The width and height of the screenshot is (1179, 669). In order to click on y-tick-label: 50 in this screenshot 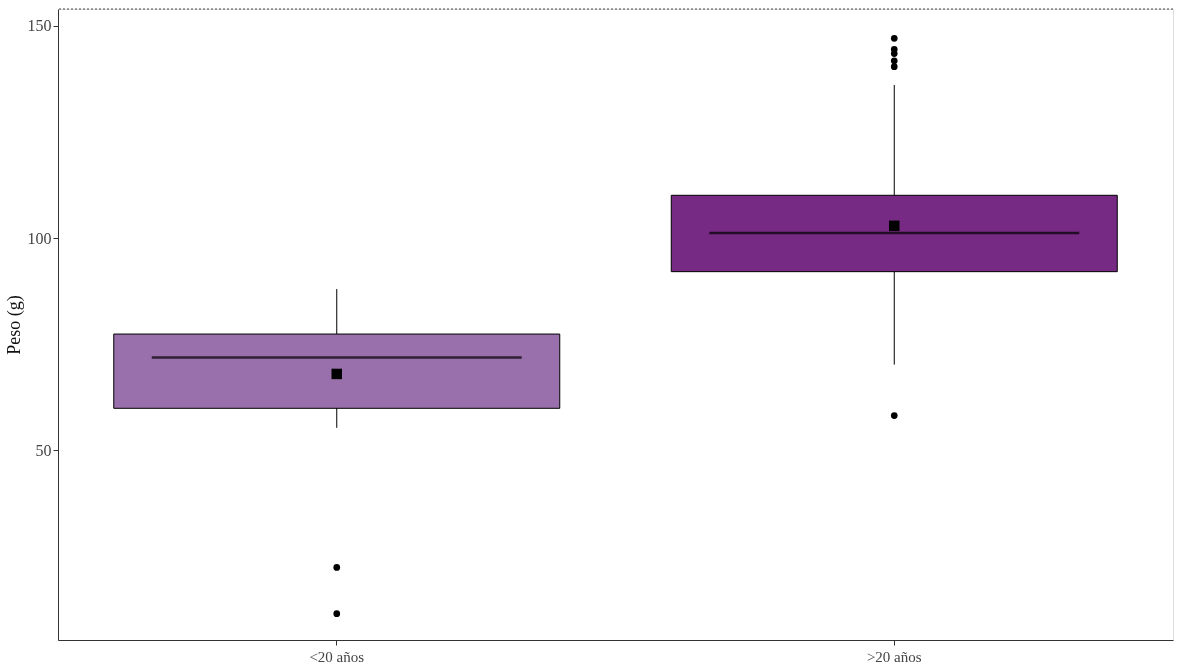, I will do `click(43, 450)`.